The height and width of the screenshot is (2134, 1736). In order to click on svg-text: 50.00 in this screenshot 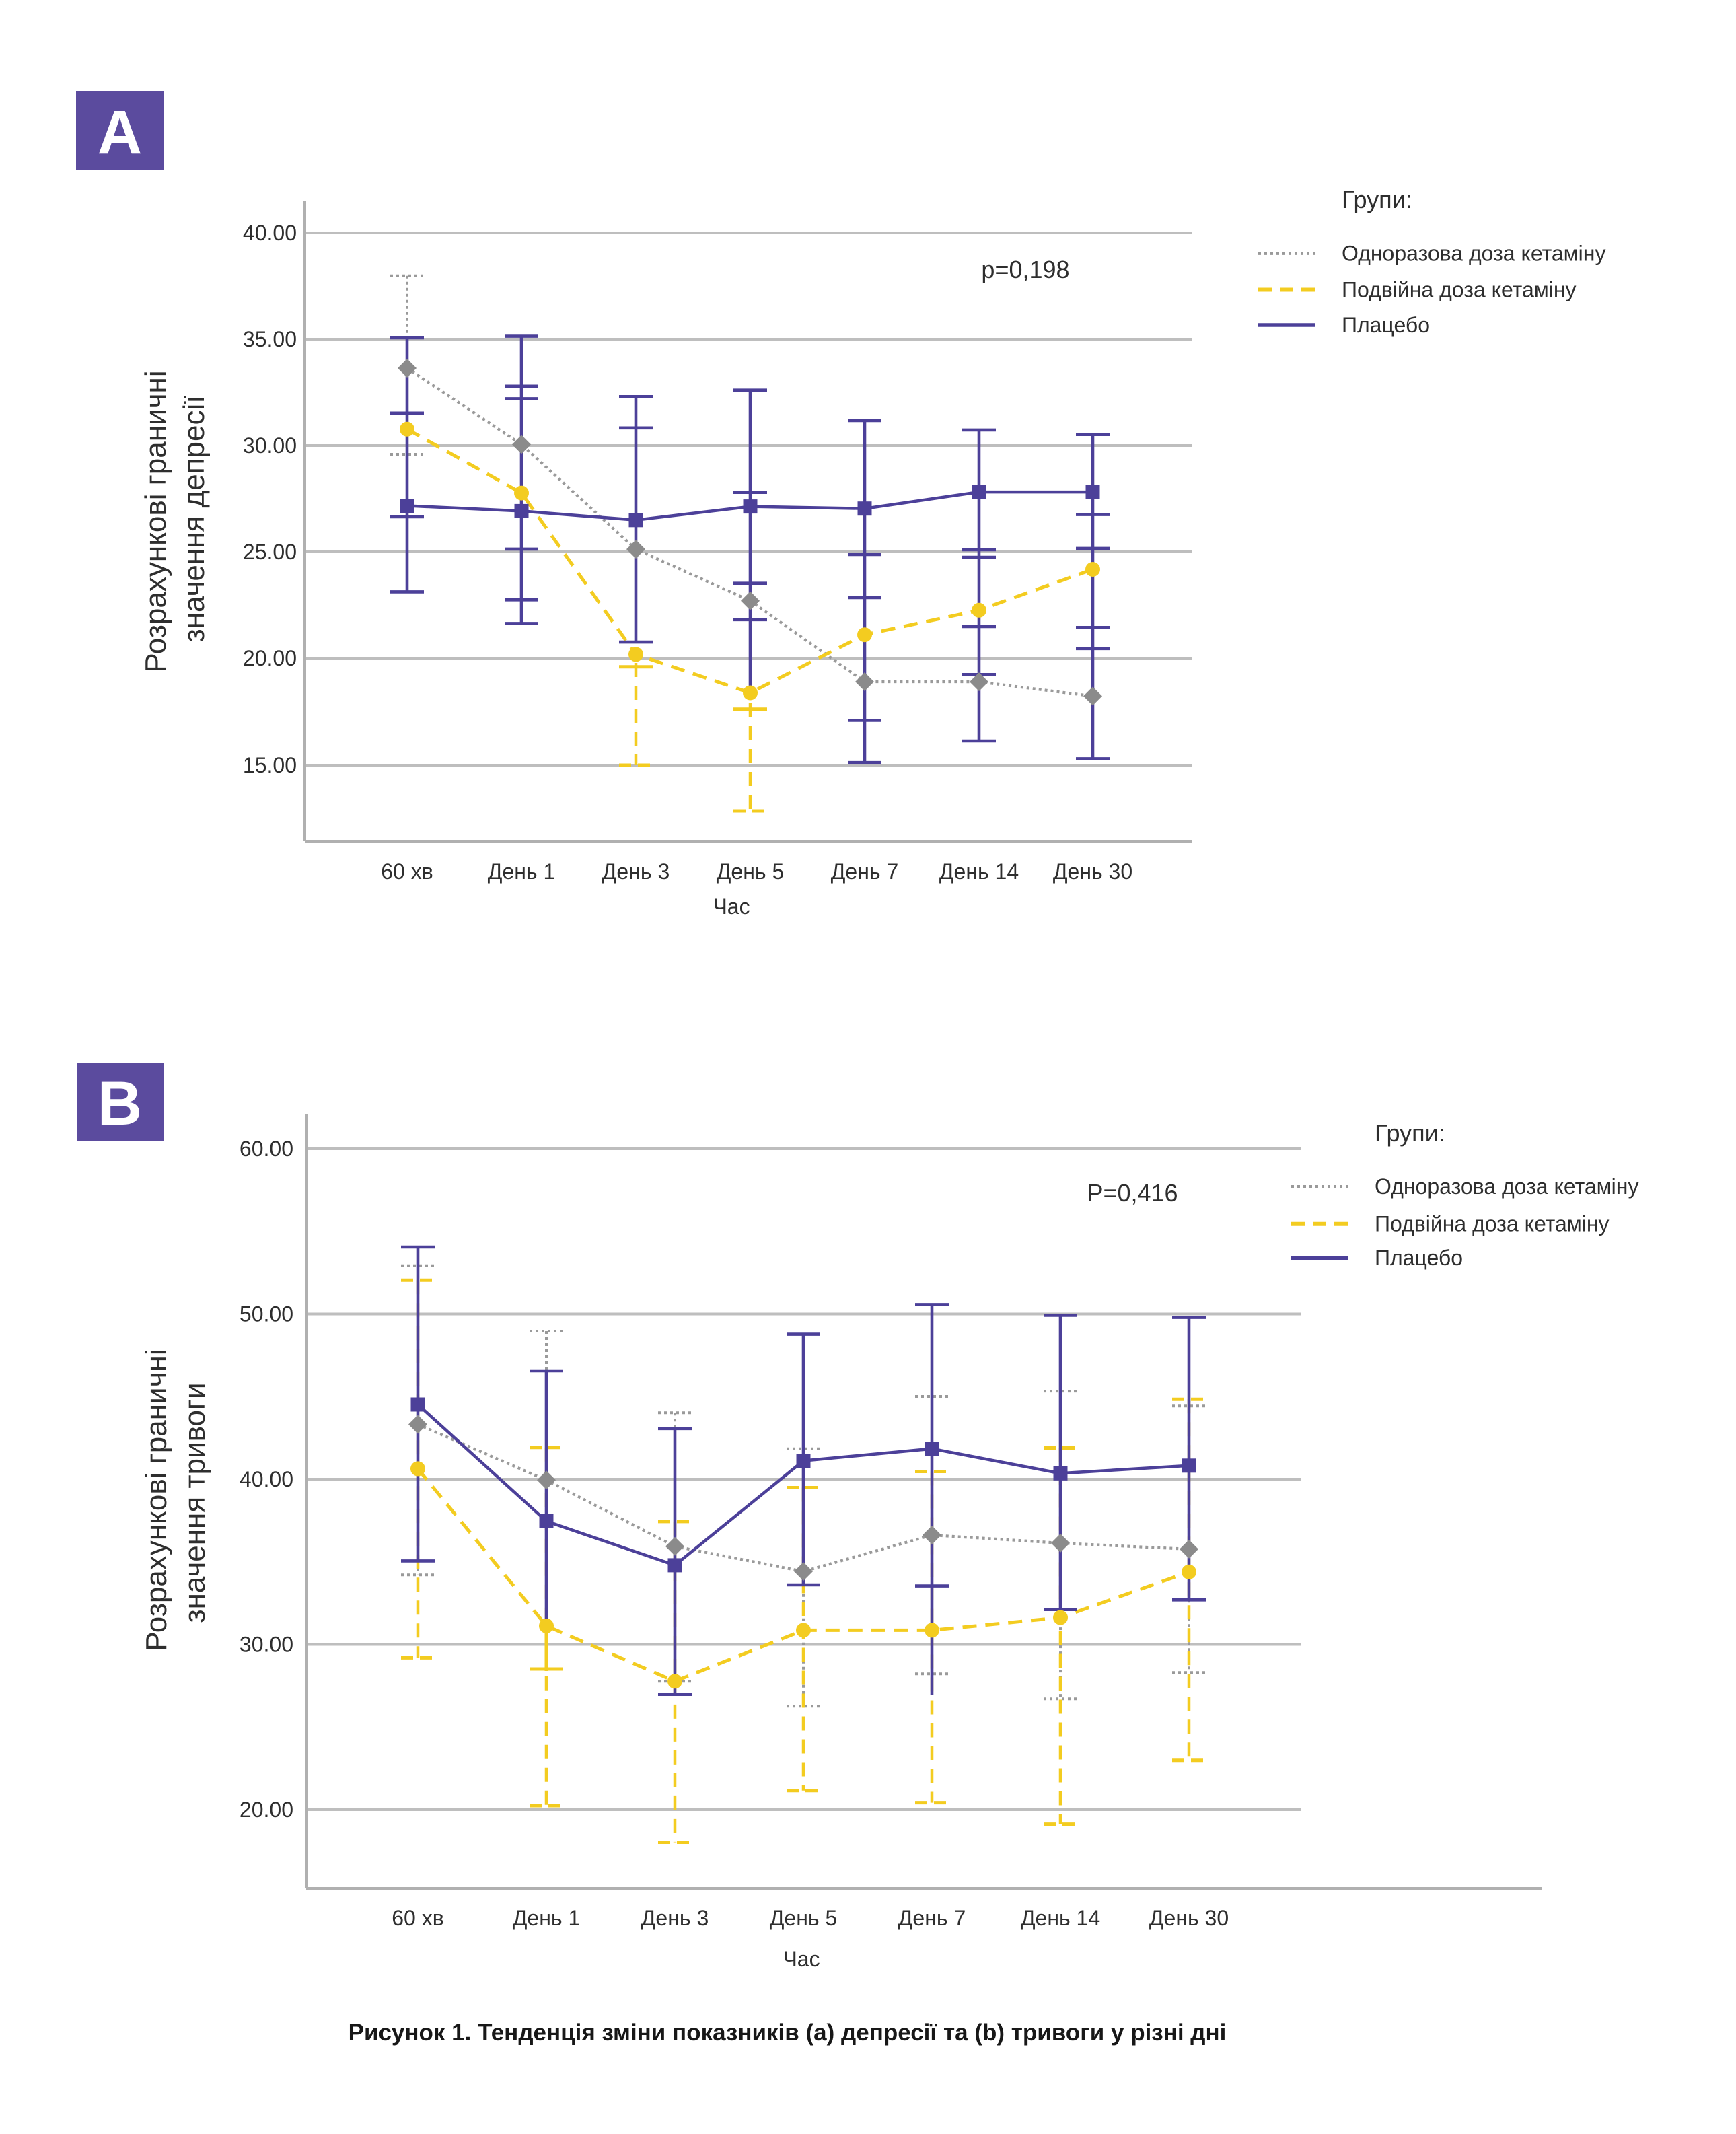, I will do `click(266, 1314)`.